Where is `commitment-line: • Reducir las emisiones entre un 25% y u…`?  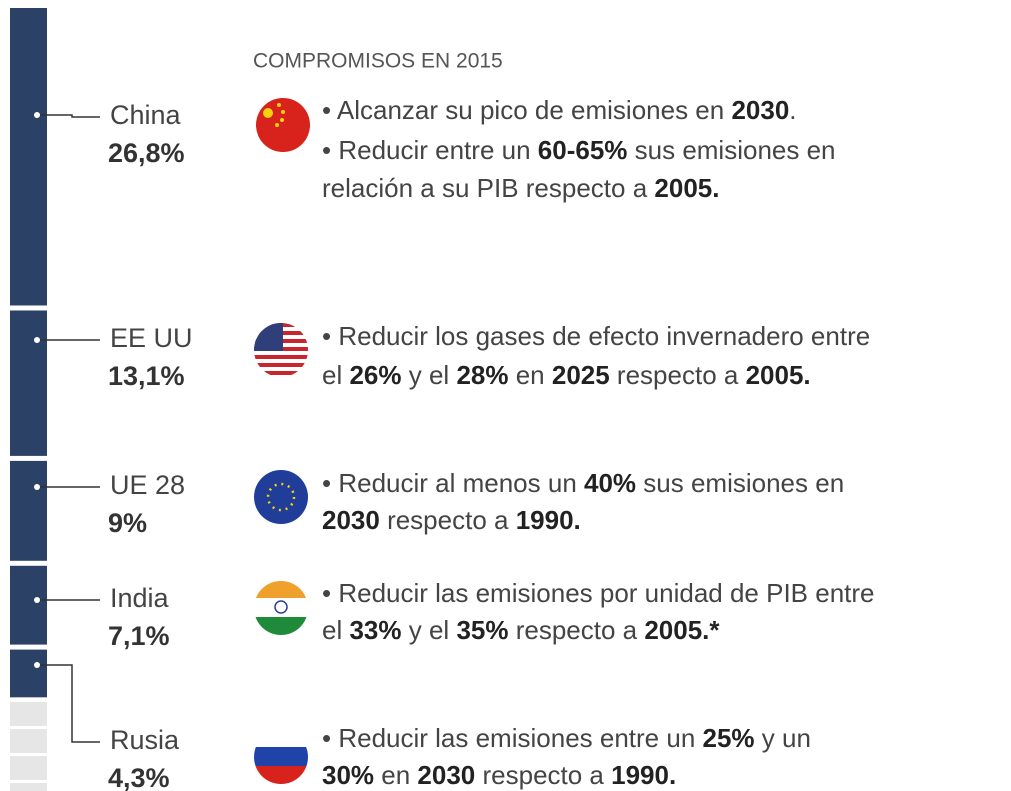
commitment-line: • Reducir las emisiones entre un 25% y u… is located at coordinates (566, 738).